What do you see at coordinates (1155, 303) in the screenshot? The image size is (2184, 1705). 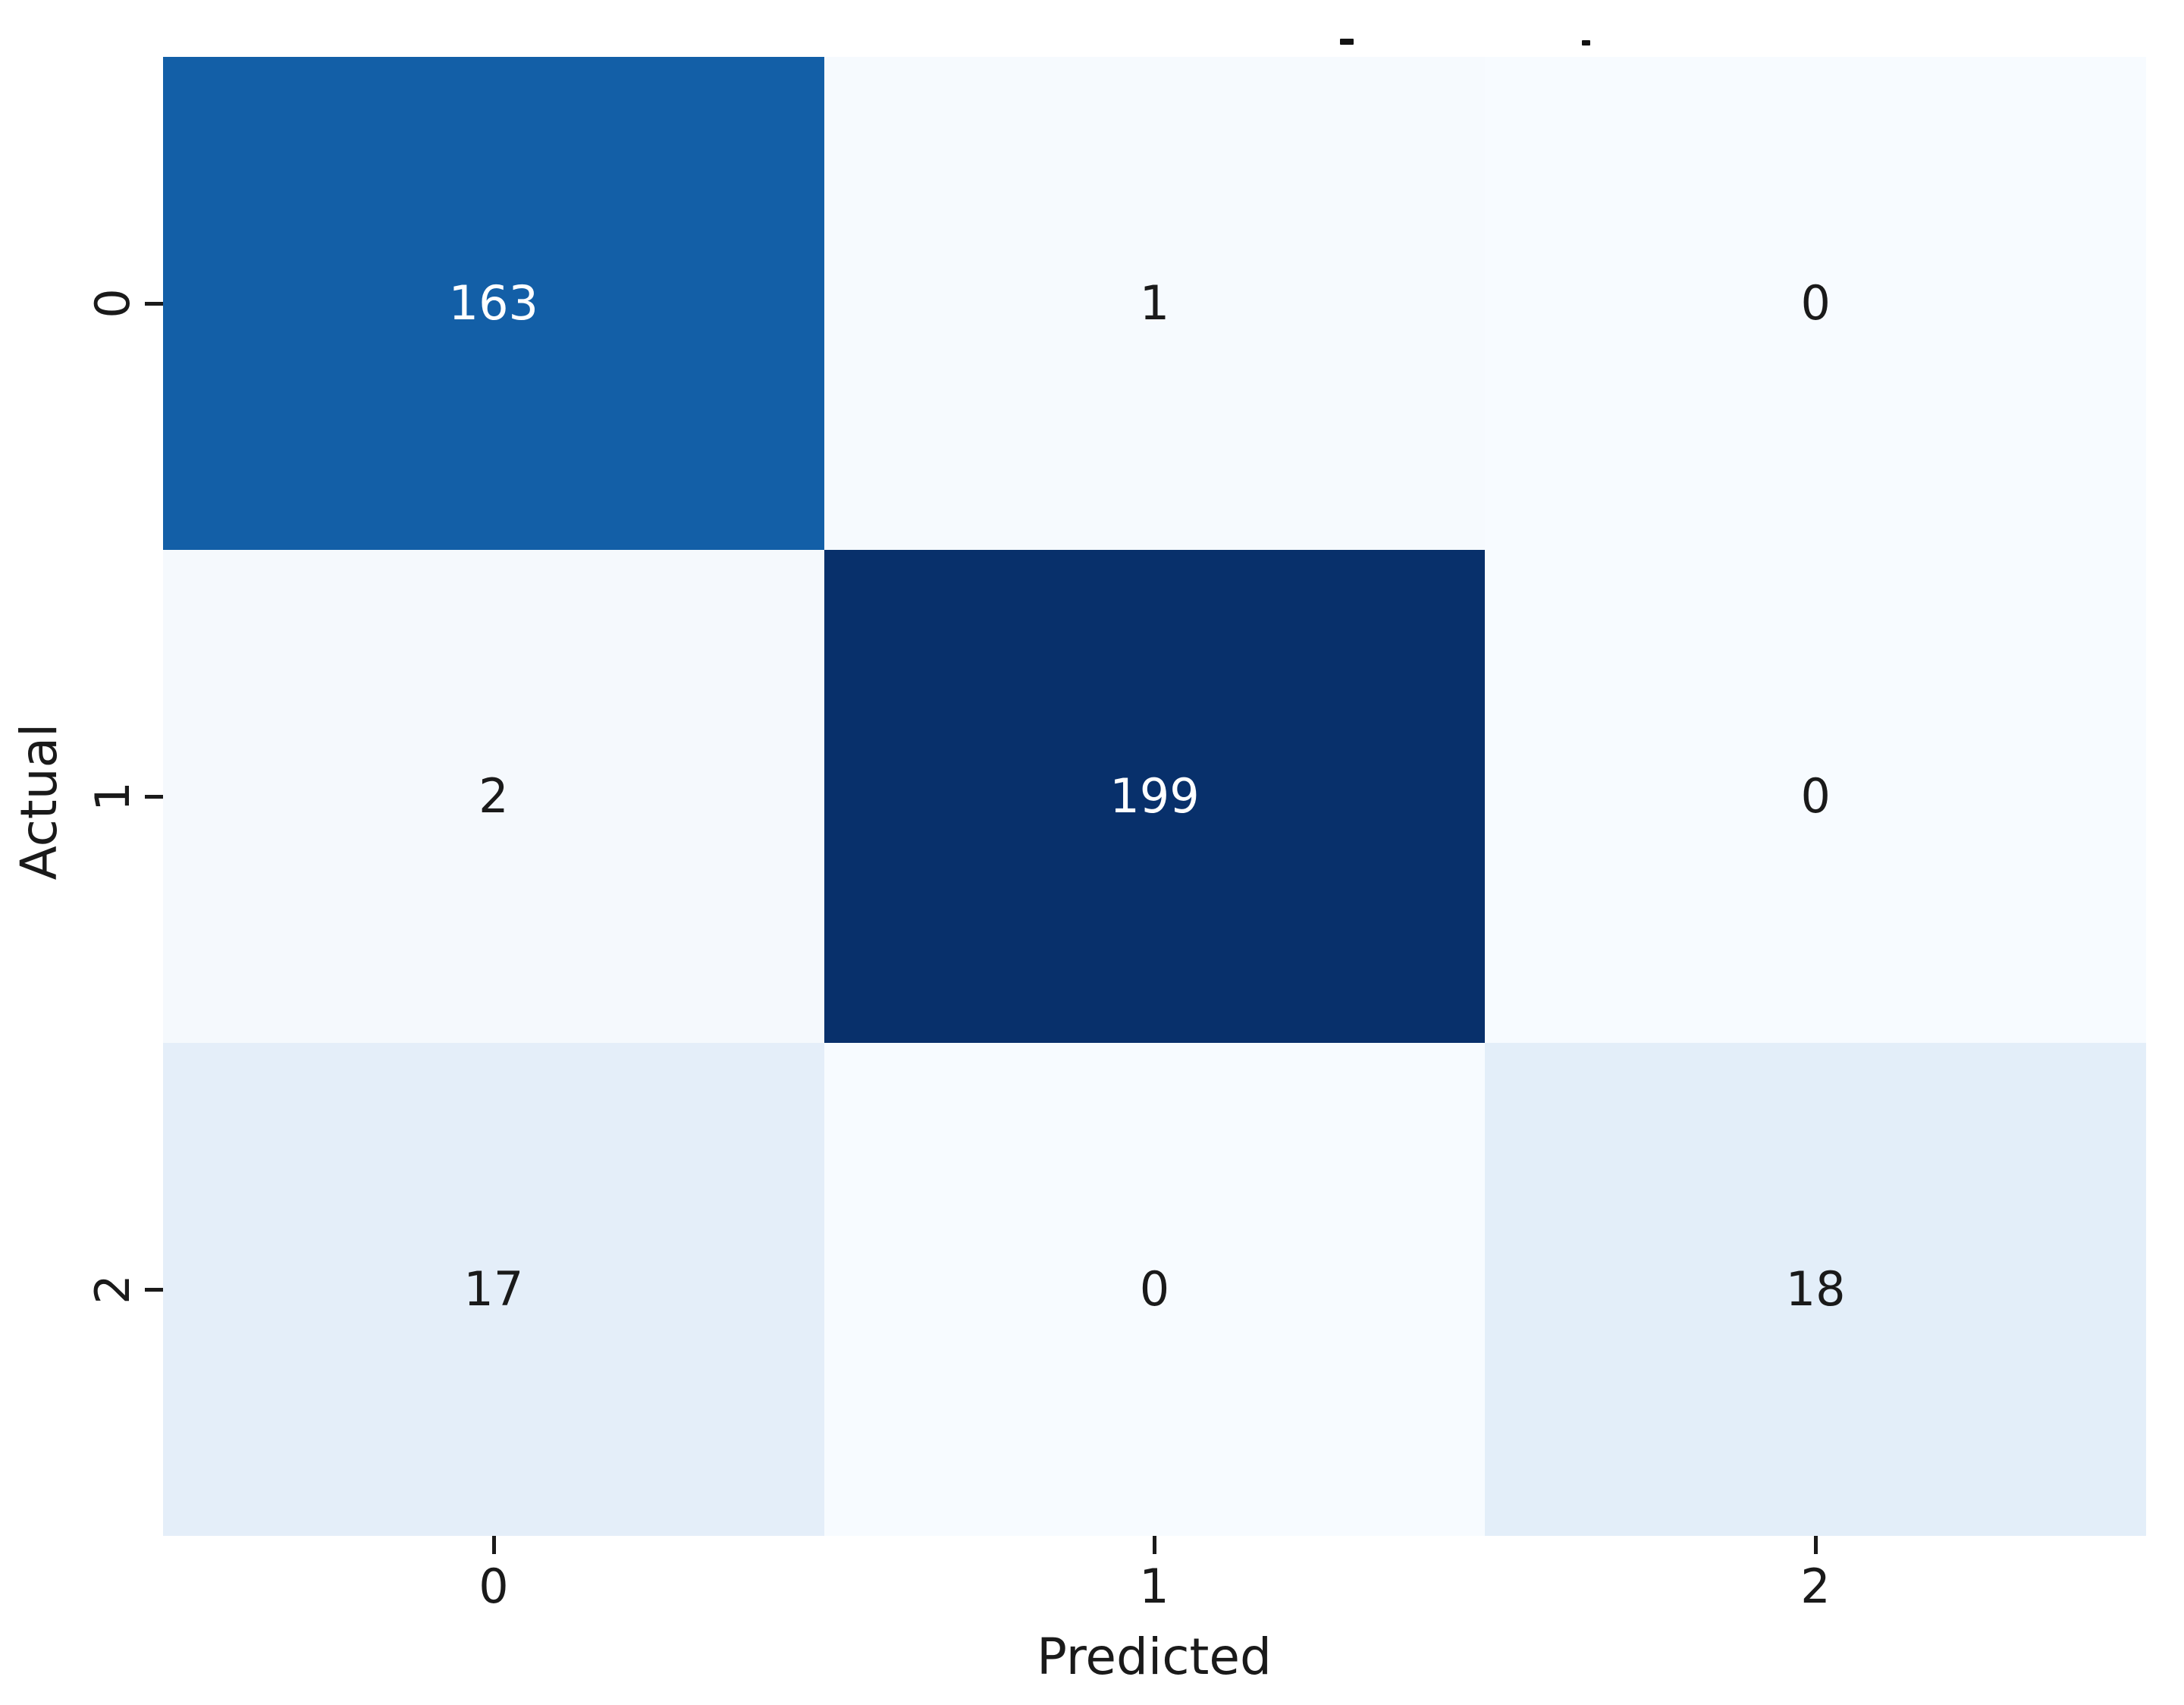 I see `matrix-cell-r0c1: 1` at bounding box center [1155, 303].